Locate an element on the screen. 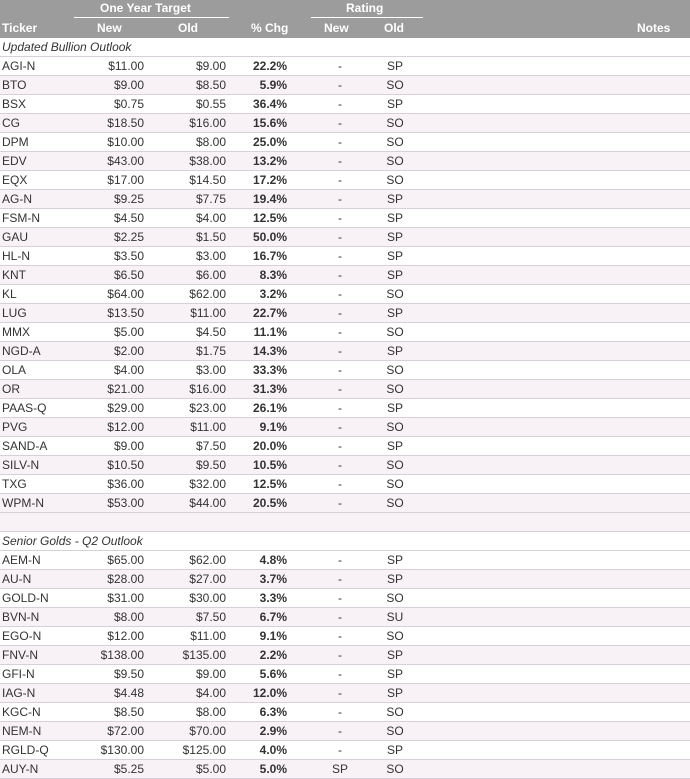 This screenshot has height=779, width=690. pct-change-cell: 16.7% is located at coordinates (269, 256).